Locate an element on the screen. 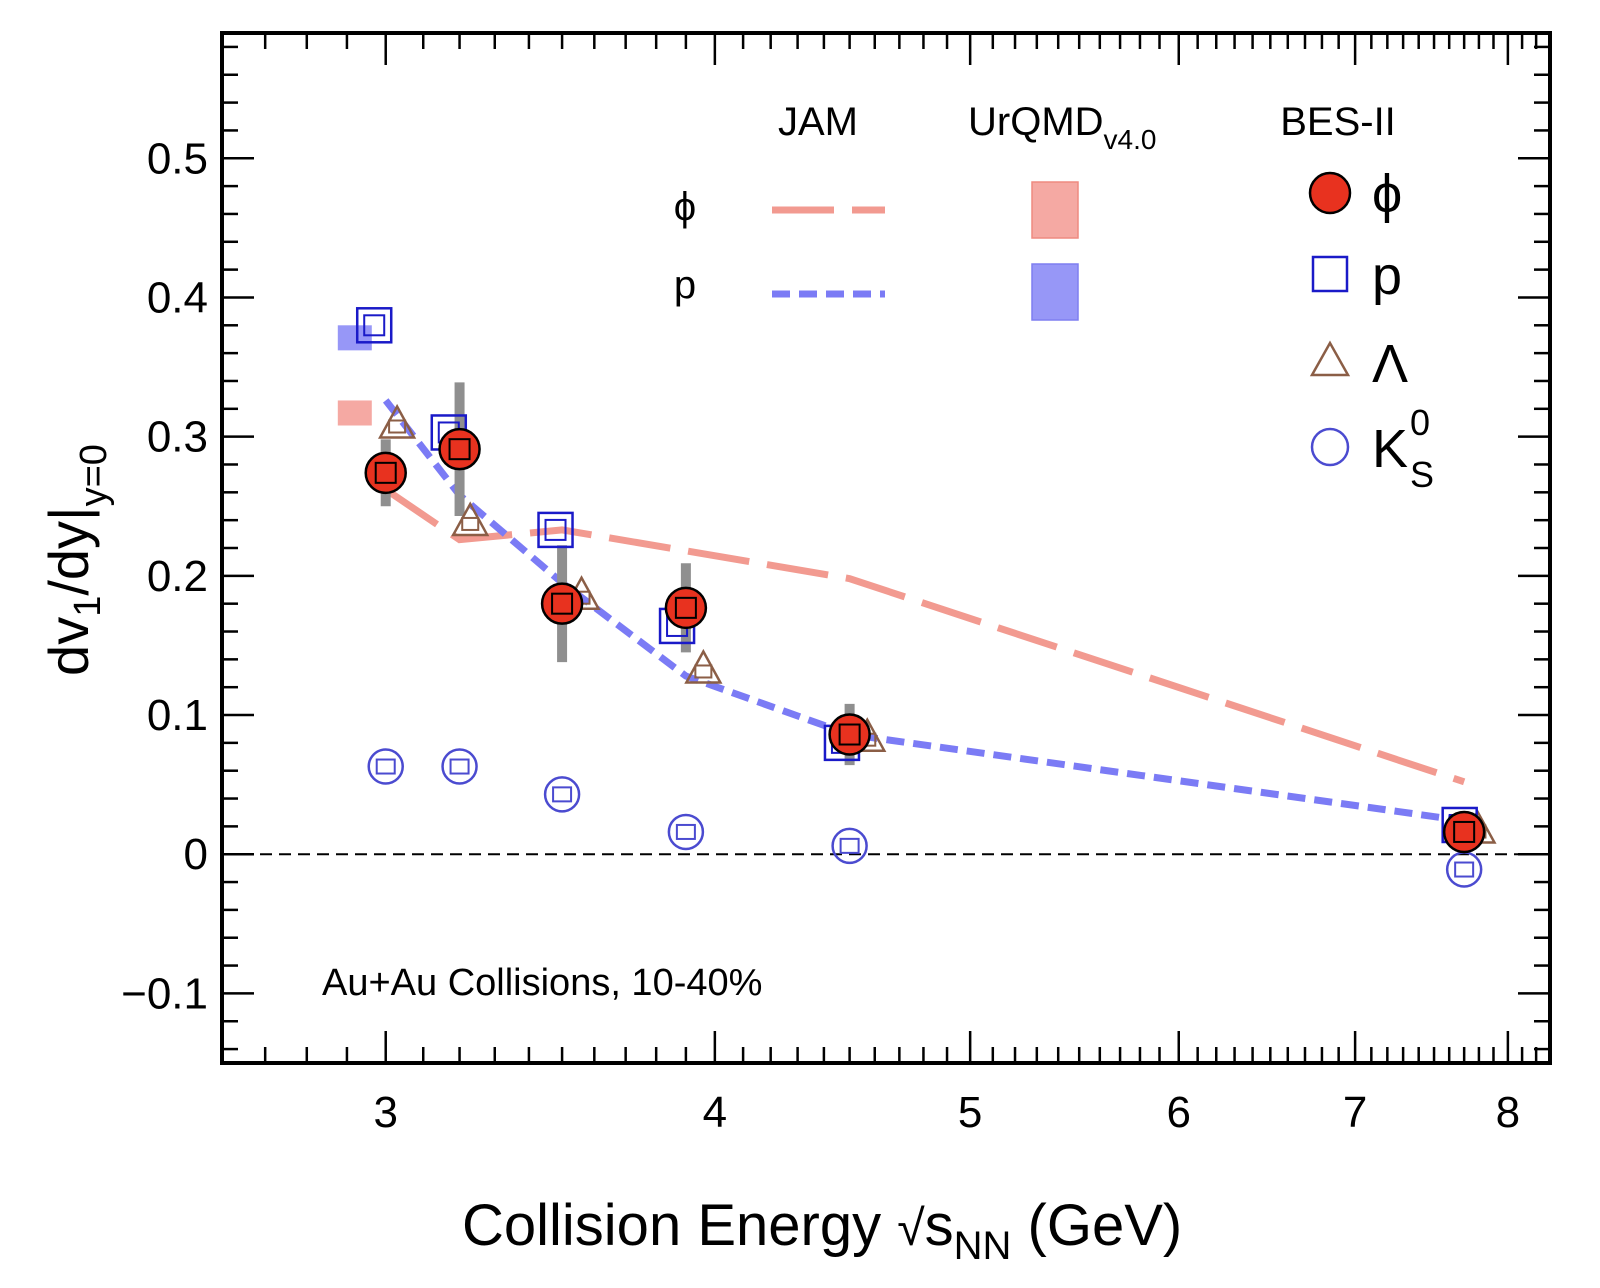  y-tick-label: 0.4 is located at coordinates (177, 297).